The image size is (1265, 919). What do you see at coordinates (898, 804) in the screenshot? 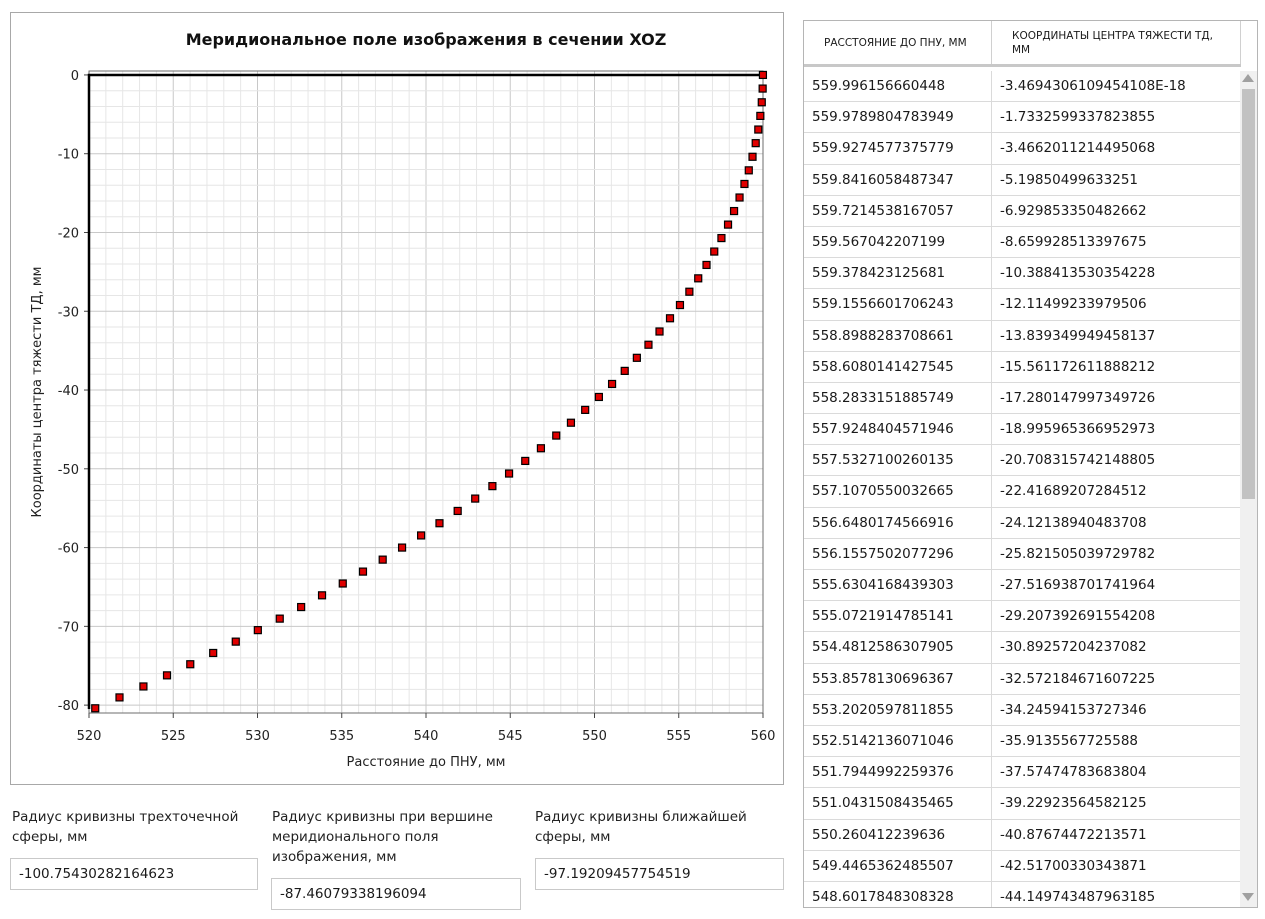
I see `cell-distance: 551.0431508435465` at bounding box center [898, 804].